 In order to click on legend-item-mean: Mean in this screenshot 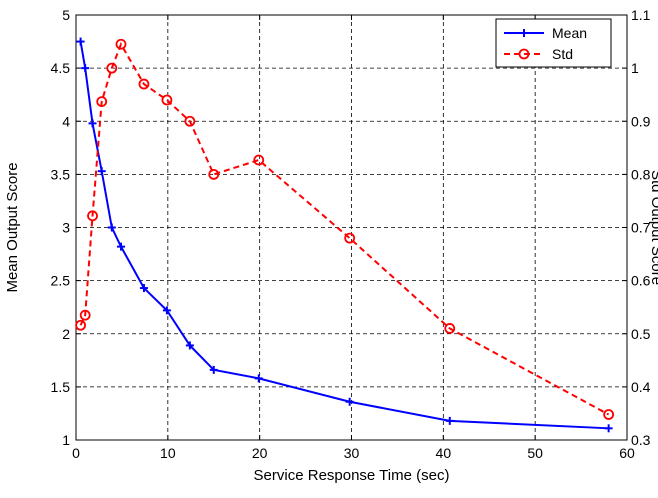, I will do `click(545, 33)`.